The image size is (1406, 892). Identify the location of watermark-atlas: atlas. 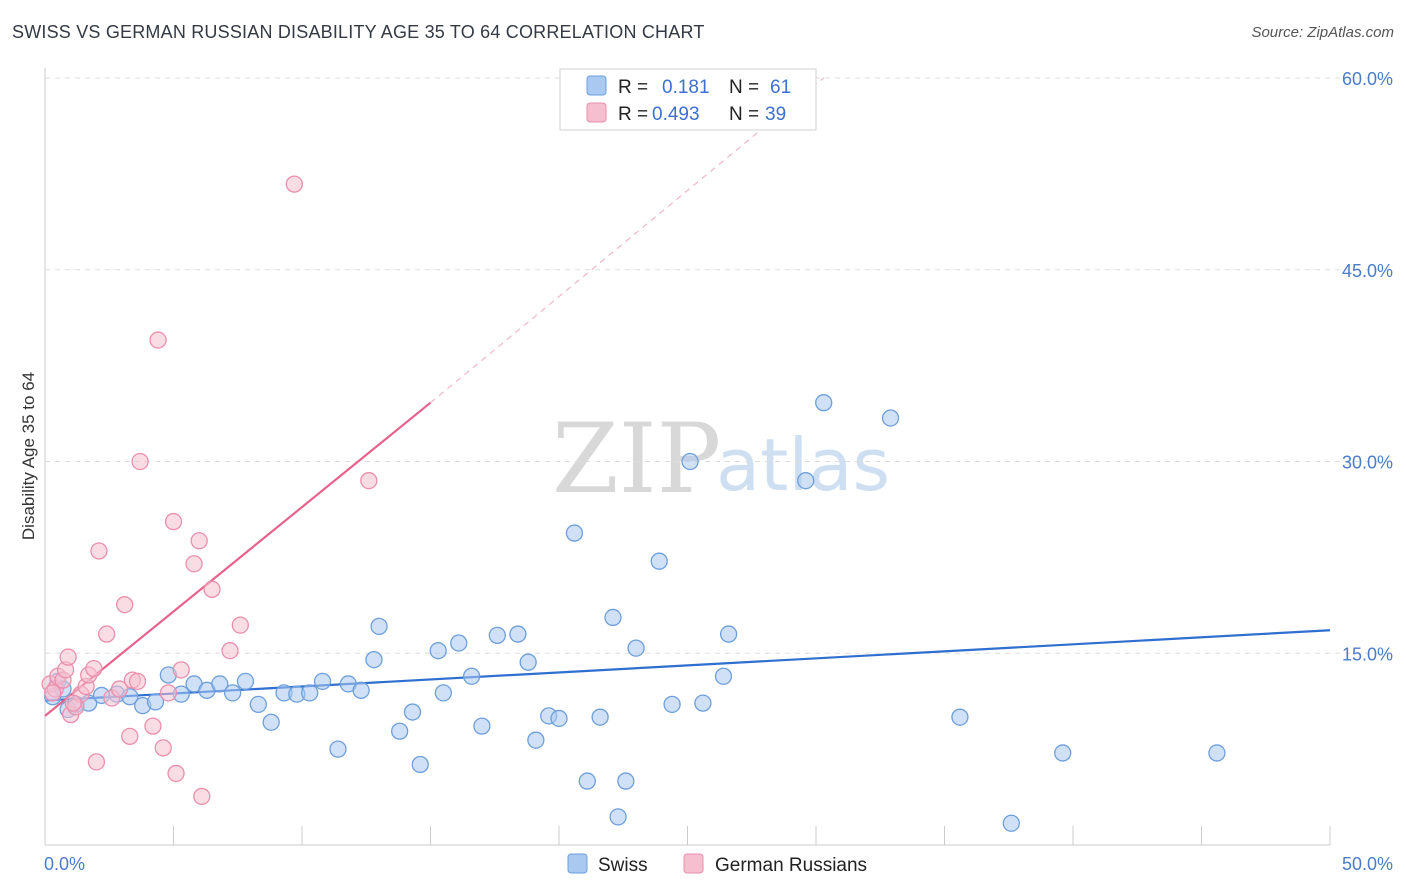
(803, 465).